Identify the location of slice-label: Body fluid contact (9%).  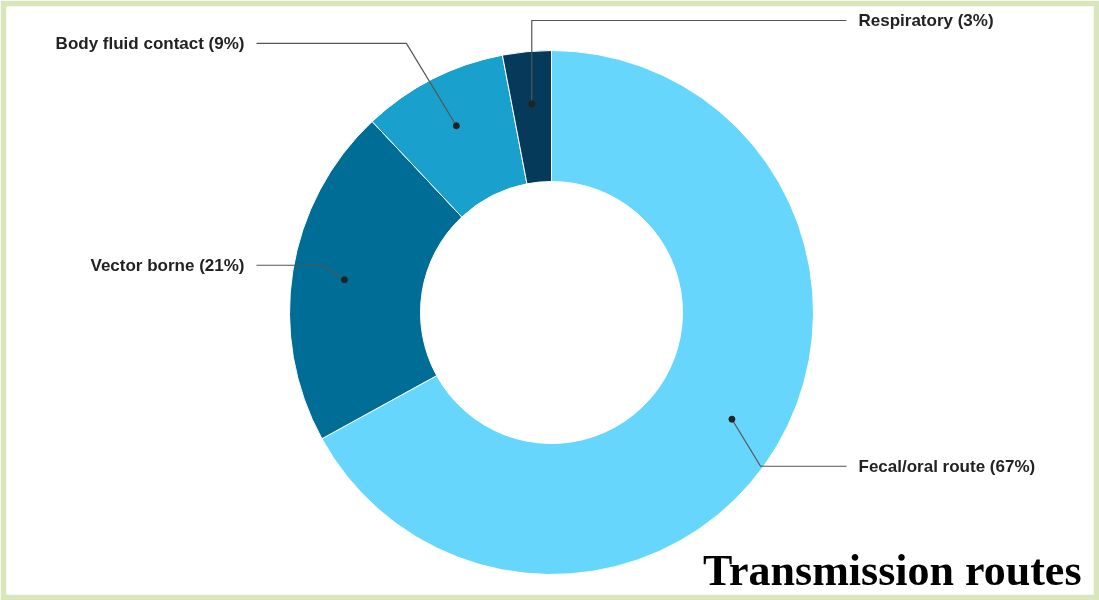
(150, 43).